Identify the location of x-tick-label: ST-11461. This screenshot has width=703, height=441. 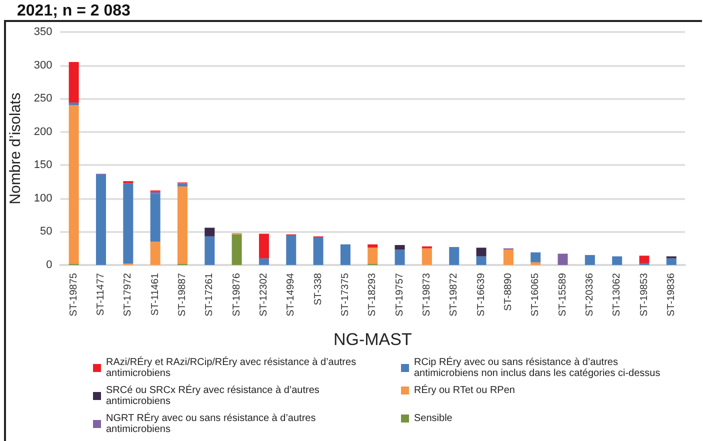
(155, 294).